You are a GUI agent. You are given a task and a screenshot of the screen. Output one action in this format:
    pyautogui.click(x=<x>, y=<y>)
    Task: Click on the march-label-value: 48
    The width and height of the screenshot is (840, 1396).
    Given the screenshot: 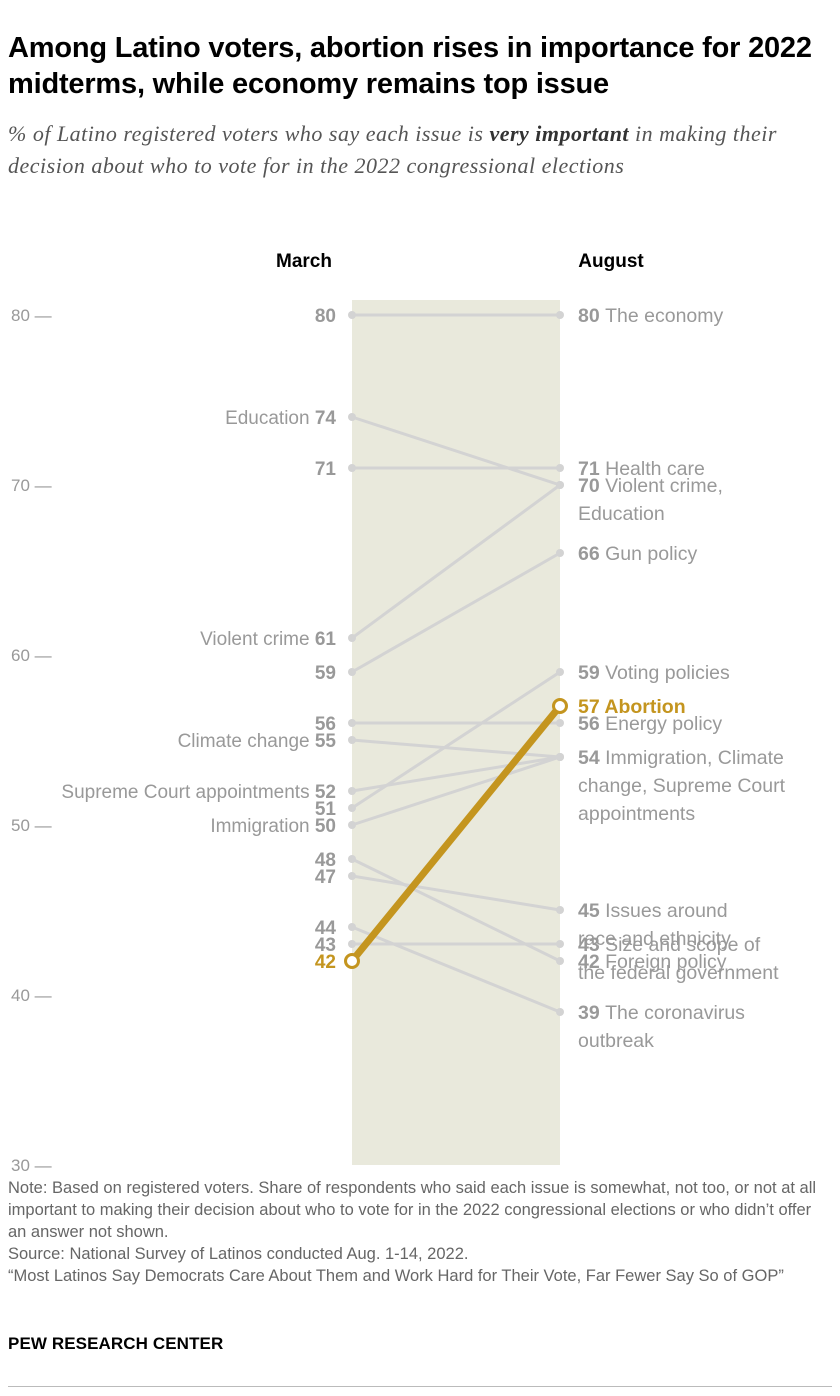 What is the action you would take?
    pyautogui.click(x=325, y=860)
    